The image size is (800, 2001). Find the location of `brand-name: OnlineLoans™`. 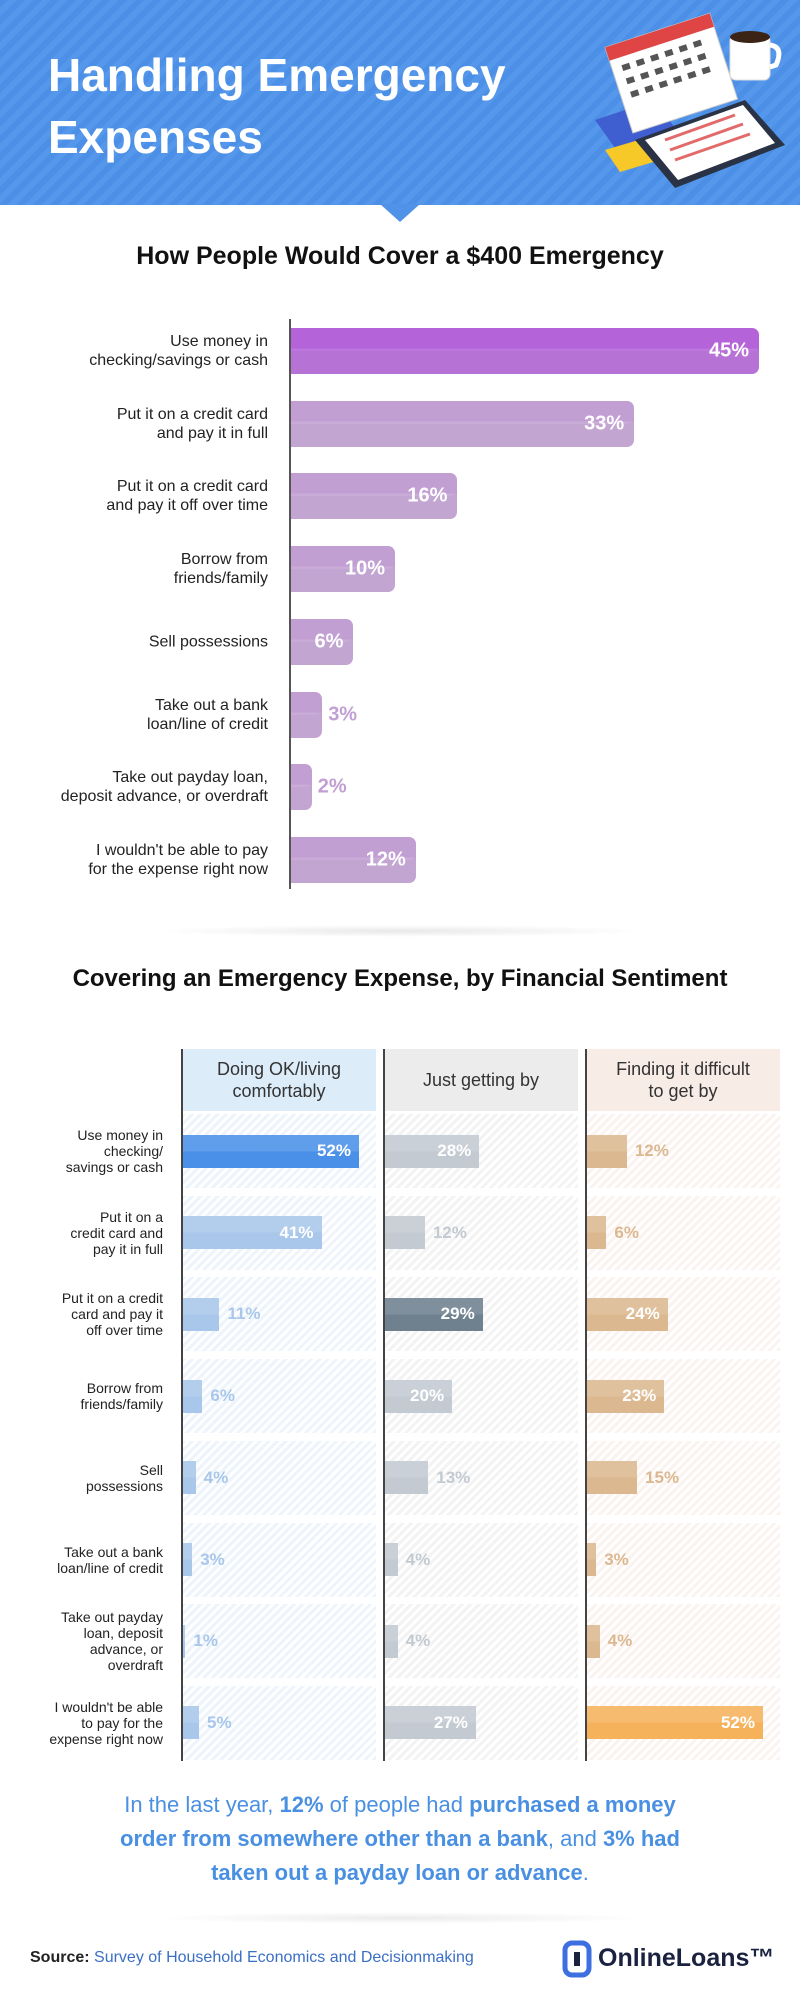

brand-name: OnlineLoans™ is located at coordinates (686, 1958).